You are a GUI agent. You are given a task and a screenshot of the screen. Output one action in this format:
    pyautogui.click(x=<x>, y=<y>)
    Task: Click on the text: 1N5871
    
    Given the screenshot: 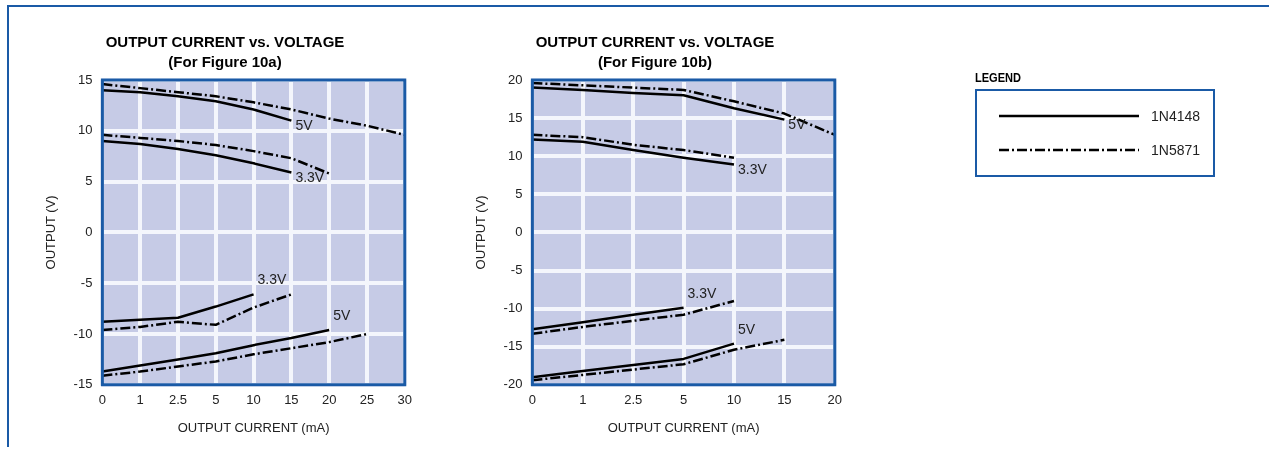 What is the action you would take?
    pyautogui.click(x=1176, y=150)
    